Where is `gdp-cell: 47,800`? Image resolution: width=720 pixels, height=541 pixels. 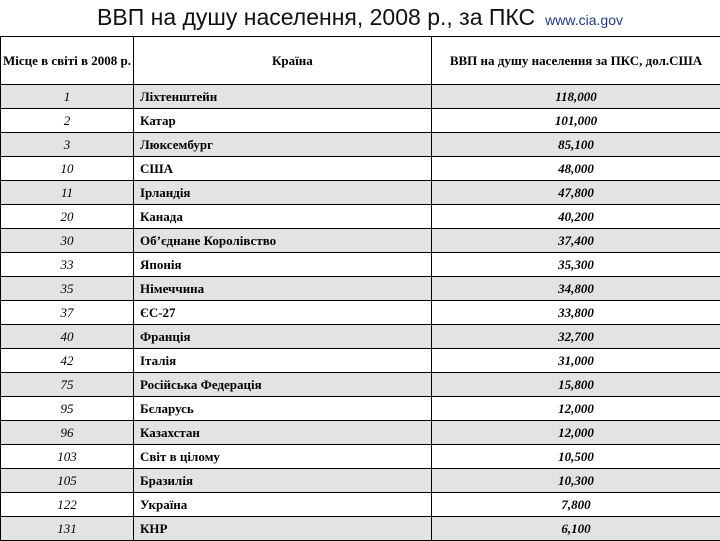 gdp-cell: 47,800 is located at coordinates (576, 193).